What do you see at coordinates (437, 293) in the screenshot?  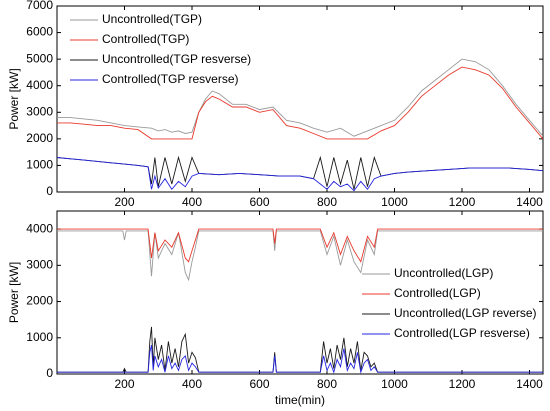 I see `legend-label: Controlled(LGP)` at bounding box center [437, 293].